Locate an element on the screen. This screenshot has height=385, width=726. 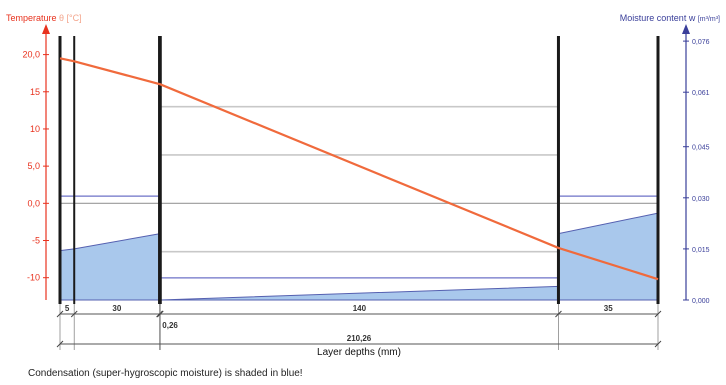
right-axis-unit: [m³/m³] is located at coordinates (709, 19).